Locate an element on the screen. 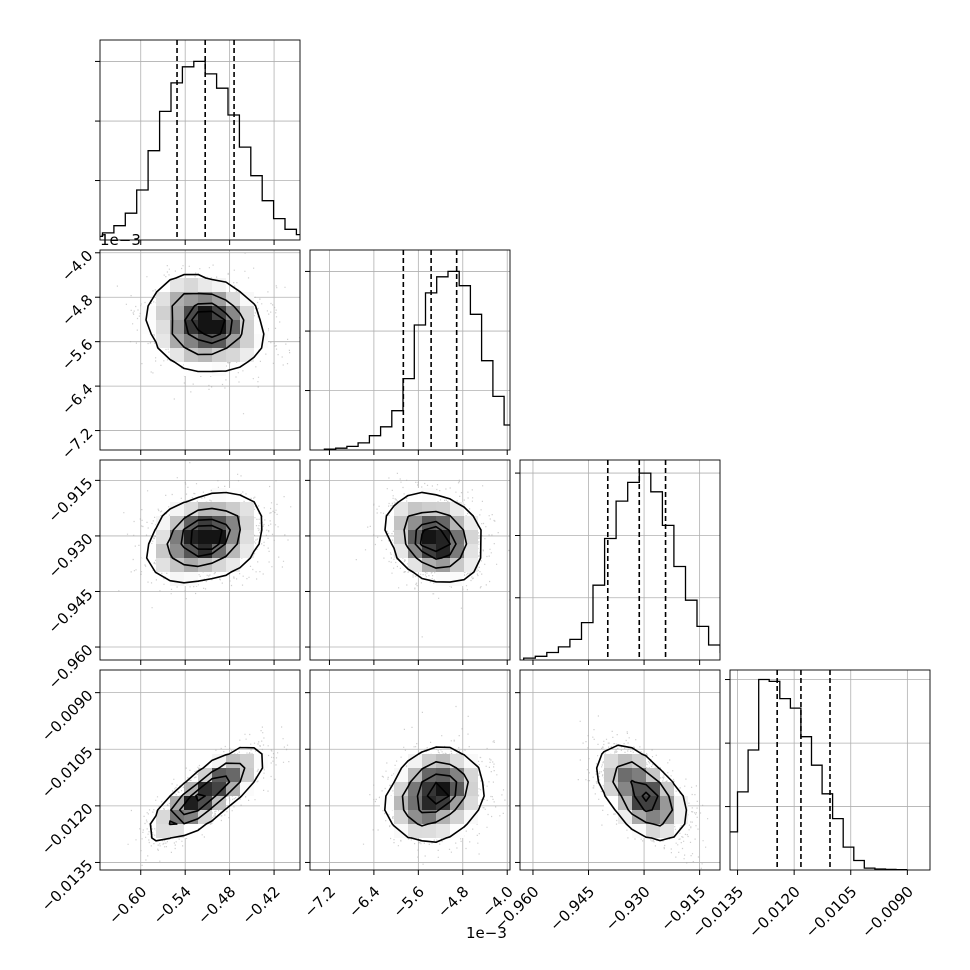 Image resolution: width=970 pixels, height=970 pixels. y-tick-label-3-1: −0.0120 is located at coordinates (67, 829).